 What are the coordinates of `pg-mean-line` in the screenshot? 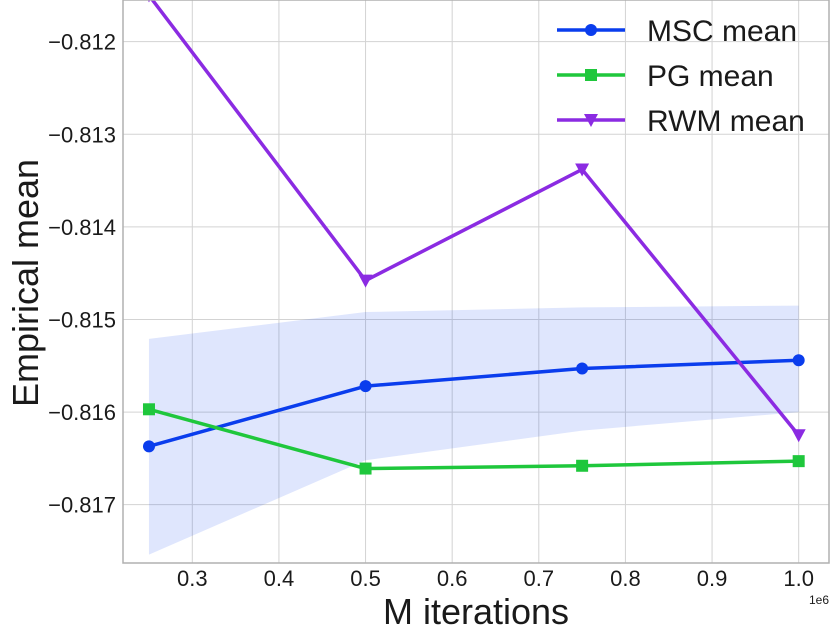 It's located at (473, 439).